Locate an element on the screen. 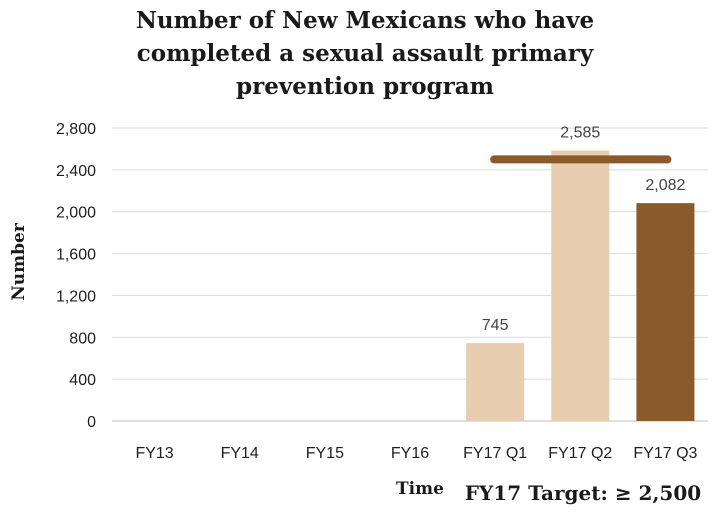 The image size is (724, 514). y-tick-label: 2,800 is located at coordinates (76, 129).